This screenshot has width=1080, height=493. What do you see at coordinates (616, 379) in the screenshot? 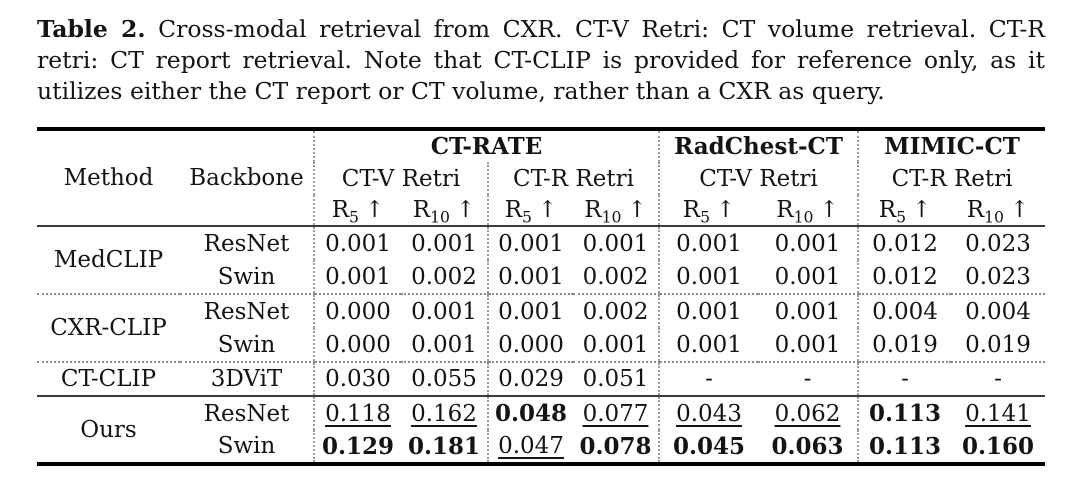
I see `value-cell: 0.051` at bounding box center [616, 379].